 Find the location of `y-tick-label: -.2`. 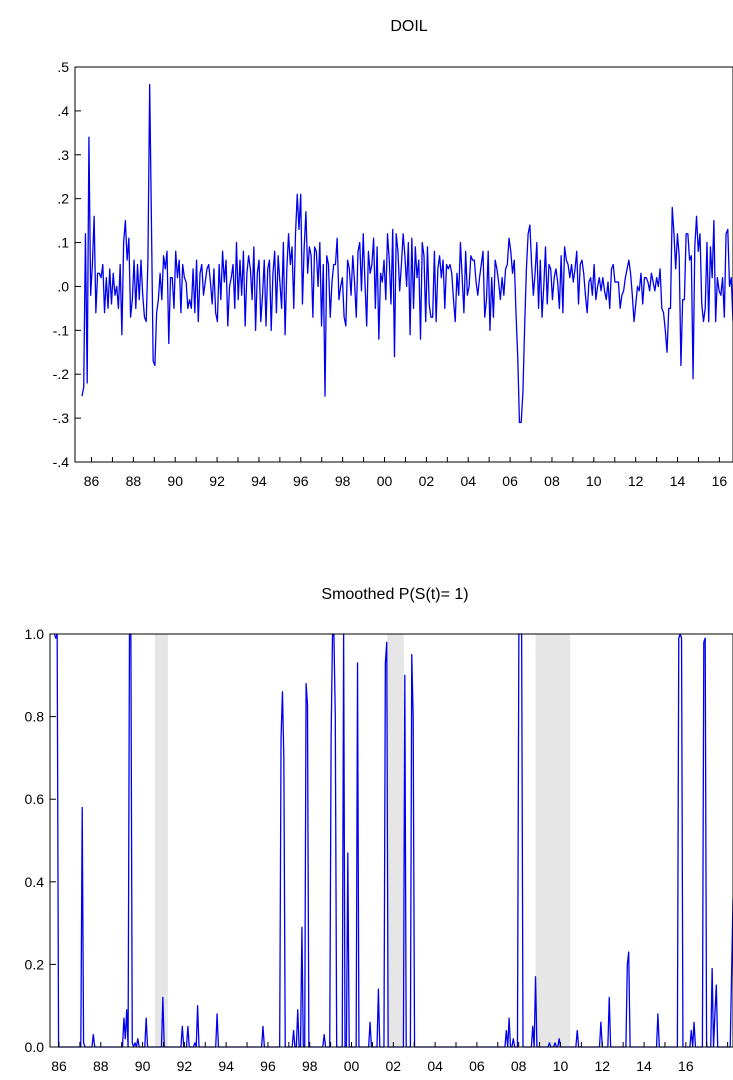

y-tick-label: -.2 is located at coordinates (61, 374).